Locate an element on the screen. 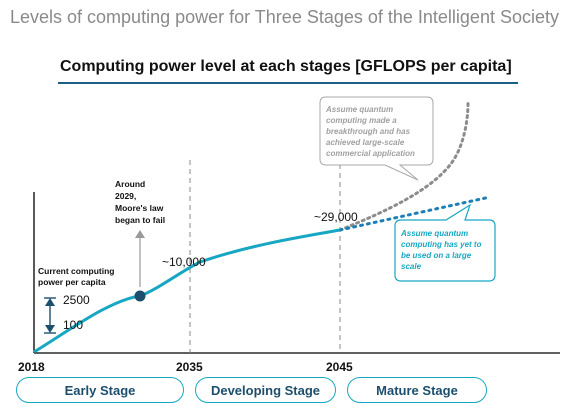 The height and width of the screenshot is (415, 576). x-tick-label-2035: 2035 is located at coordinates (189, 367).